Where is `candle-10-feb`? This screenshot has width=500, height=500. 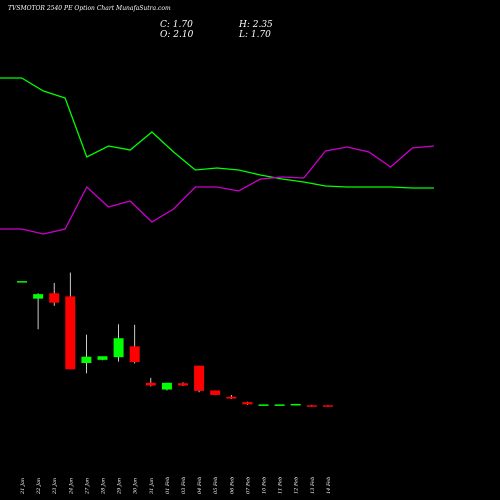 candle-10-feb is located at coordinates (263, 405).